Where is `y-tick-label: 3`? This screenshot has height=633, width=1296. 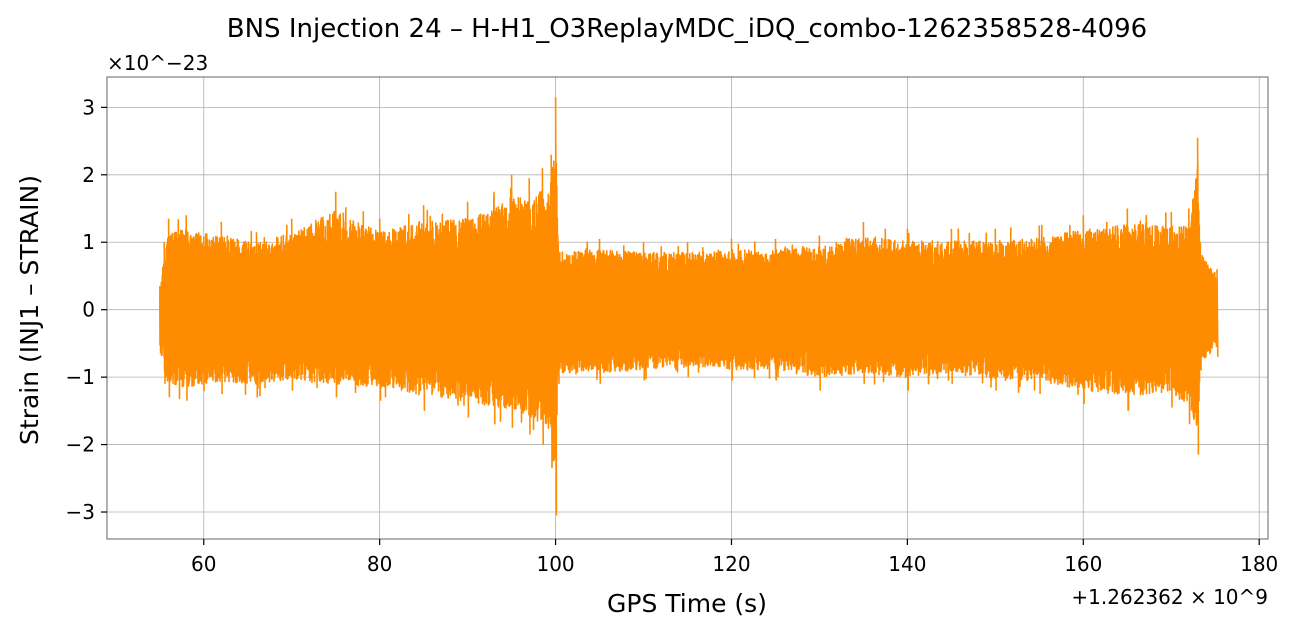
y-tick-label: 3 is located at coordinates (88, 107).